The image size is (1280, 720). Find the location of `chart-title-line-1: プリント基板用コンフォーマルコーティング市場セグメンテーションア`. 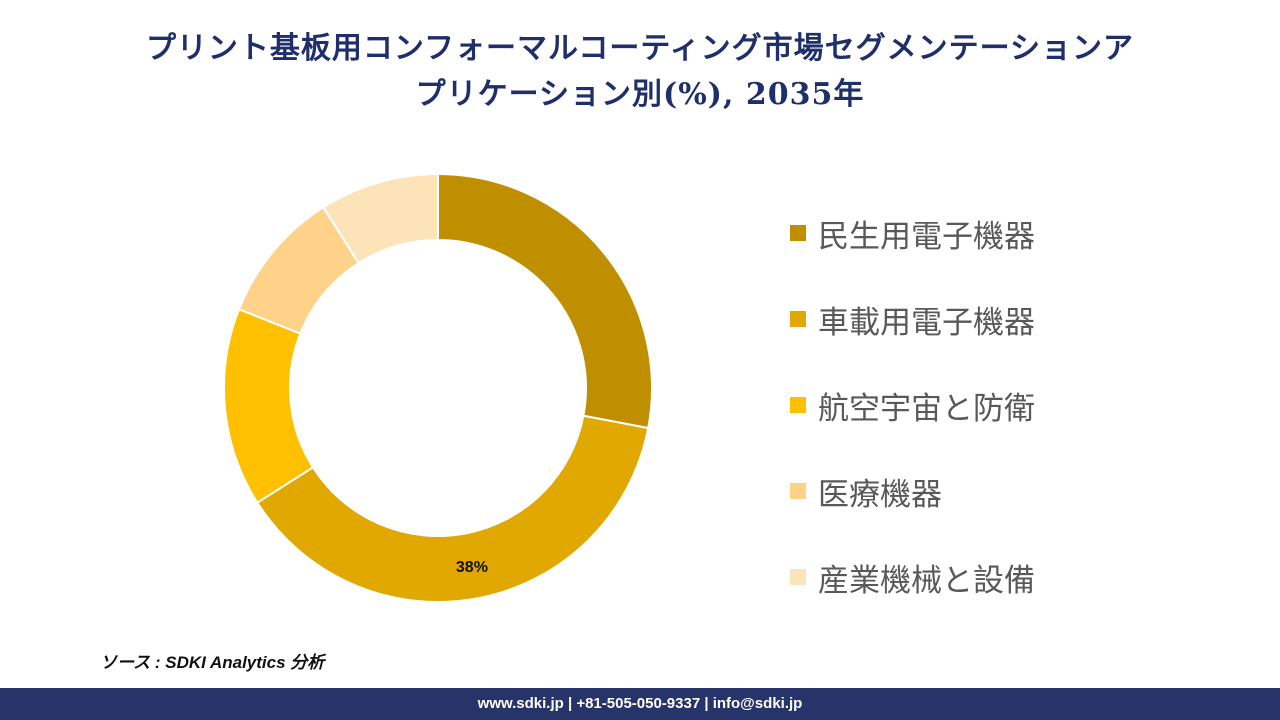

chart-title-line-1: プリント基板用コンフォーマルコーティング市場セグメンテーションア is located at coordinates (640, 48).